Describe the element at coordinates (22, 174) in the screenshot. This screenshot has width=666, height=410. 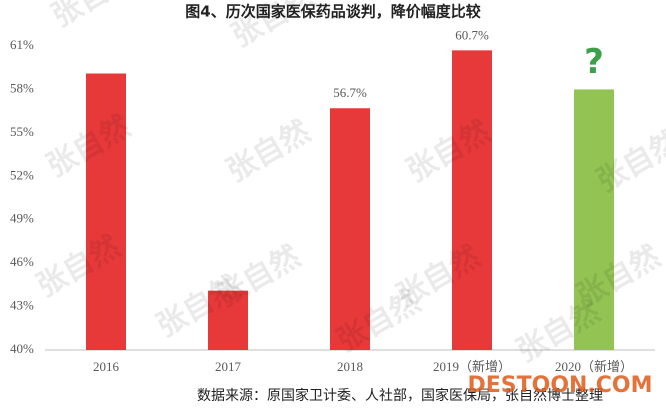
I see `y-tick-label: 52%` at that location.